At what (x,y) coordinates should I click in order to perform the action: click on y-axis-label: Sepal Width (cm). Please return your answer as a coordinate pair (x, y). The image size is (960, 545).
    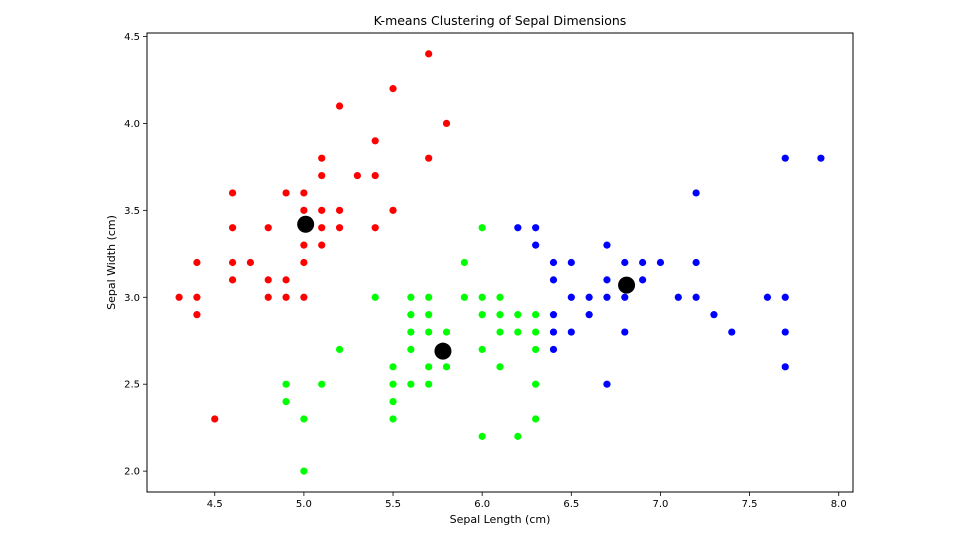
    Looking at the image, I should click on (111, 262).